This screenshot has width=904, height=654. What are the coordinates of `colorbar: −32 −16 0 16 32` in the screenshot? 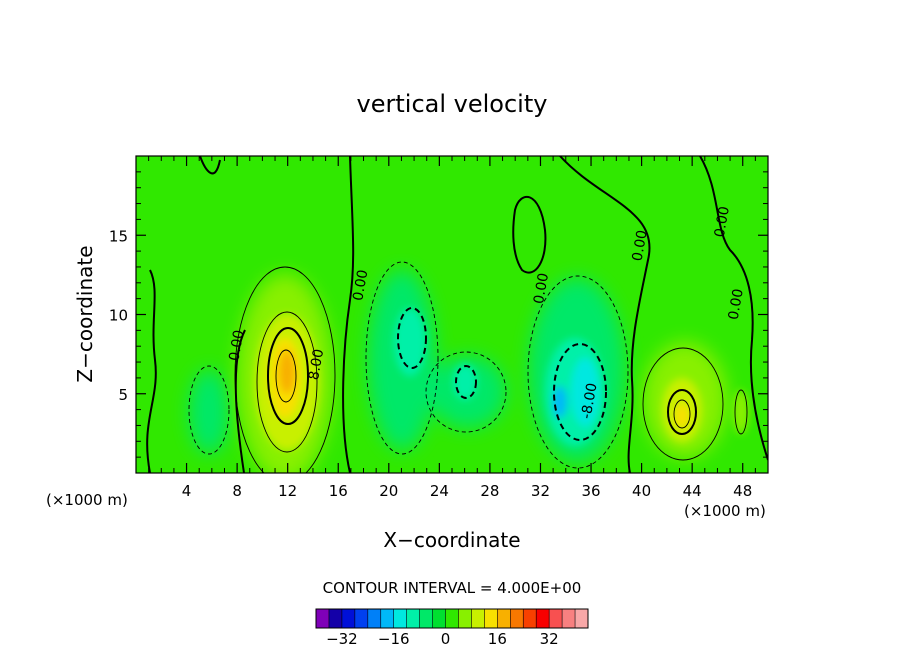 It's located at (452, 628).